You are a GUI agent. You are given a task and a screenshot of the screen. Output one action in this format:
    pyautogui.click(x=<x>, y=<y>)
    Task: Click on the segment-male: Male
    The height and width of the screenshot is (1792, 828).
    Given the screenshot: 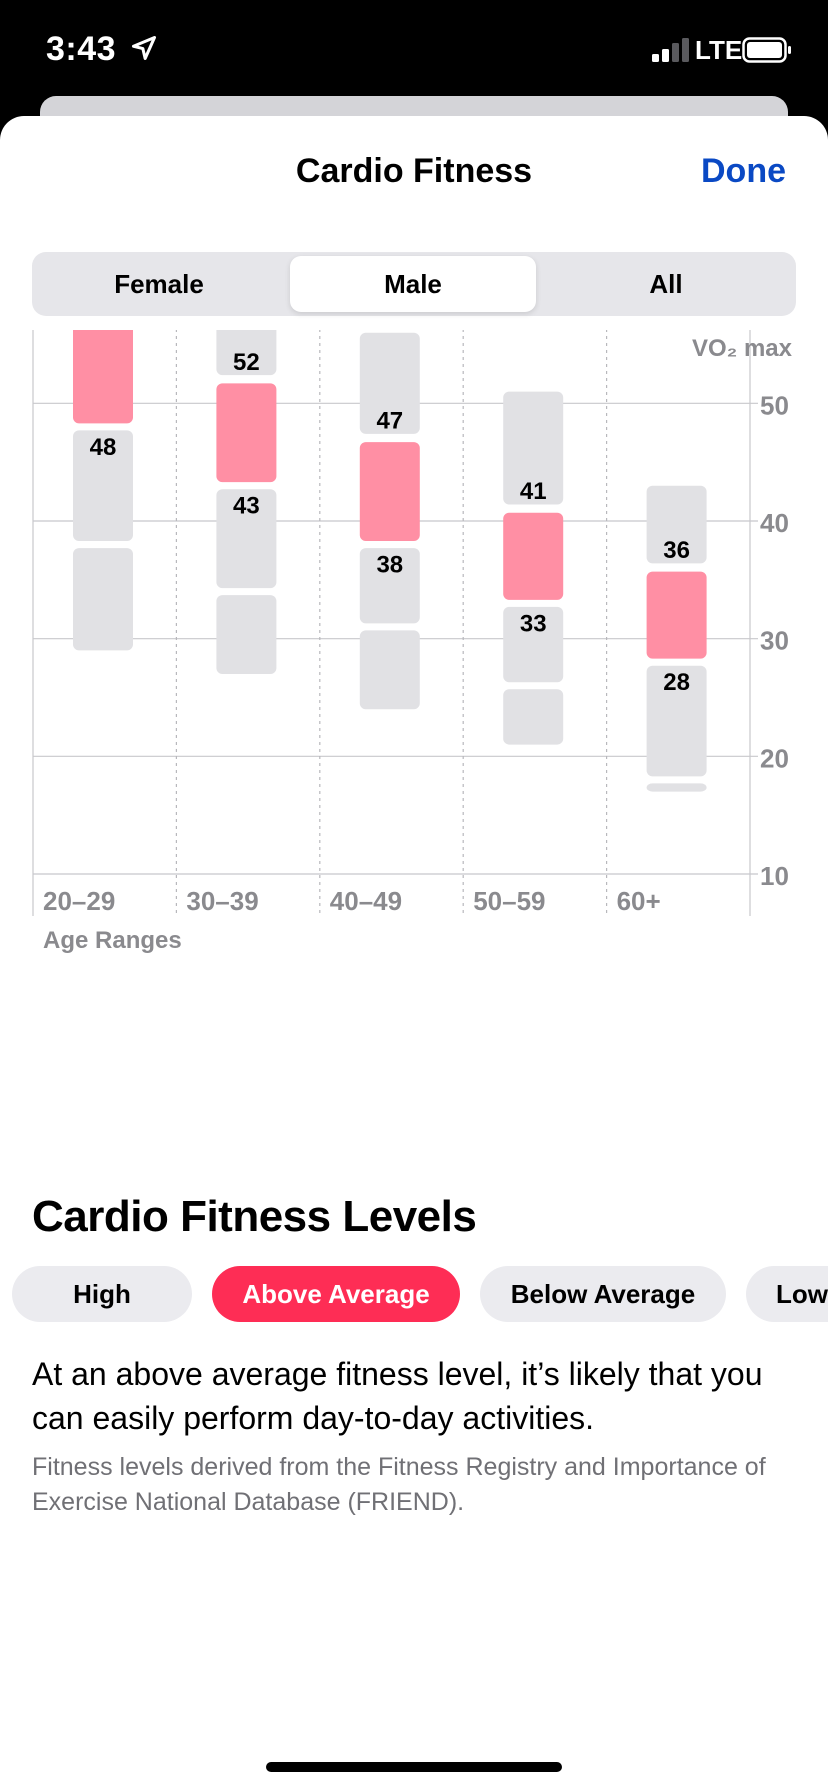 What is the action you would take?
    pyautogui.click(x=413, y=284)
    